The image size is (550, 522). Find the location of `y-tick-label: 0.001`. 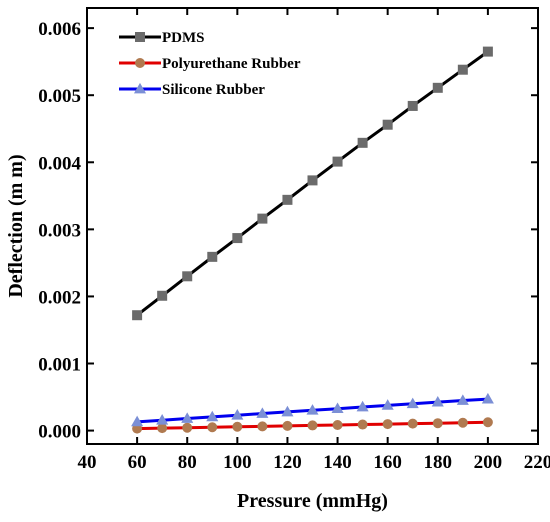

y-tick-label: 0.001 is located at coordinates (59, 365).